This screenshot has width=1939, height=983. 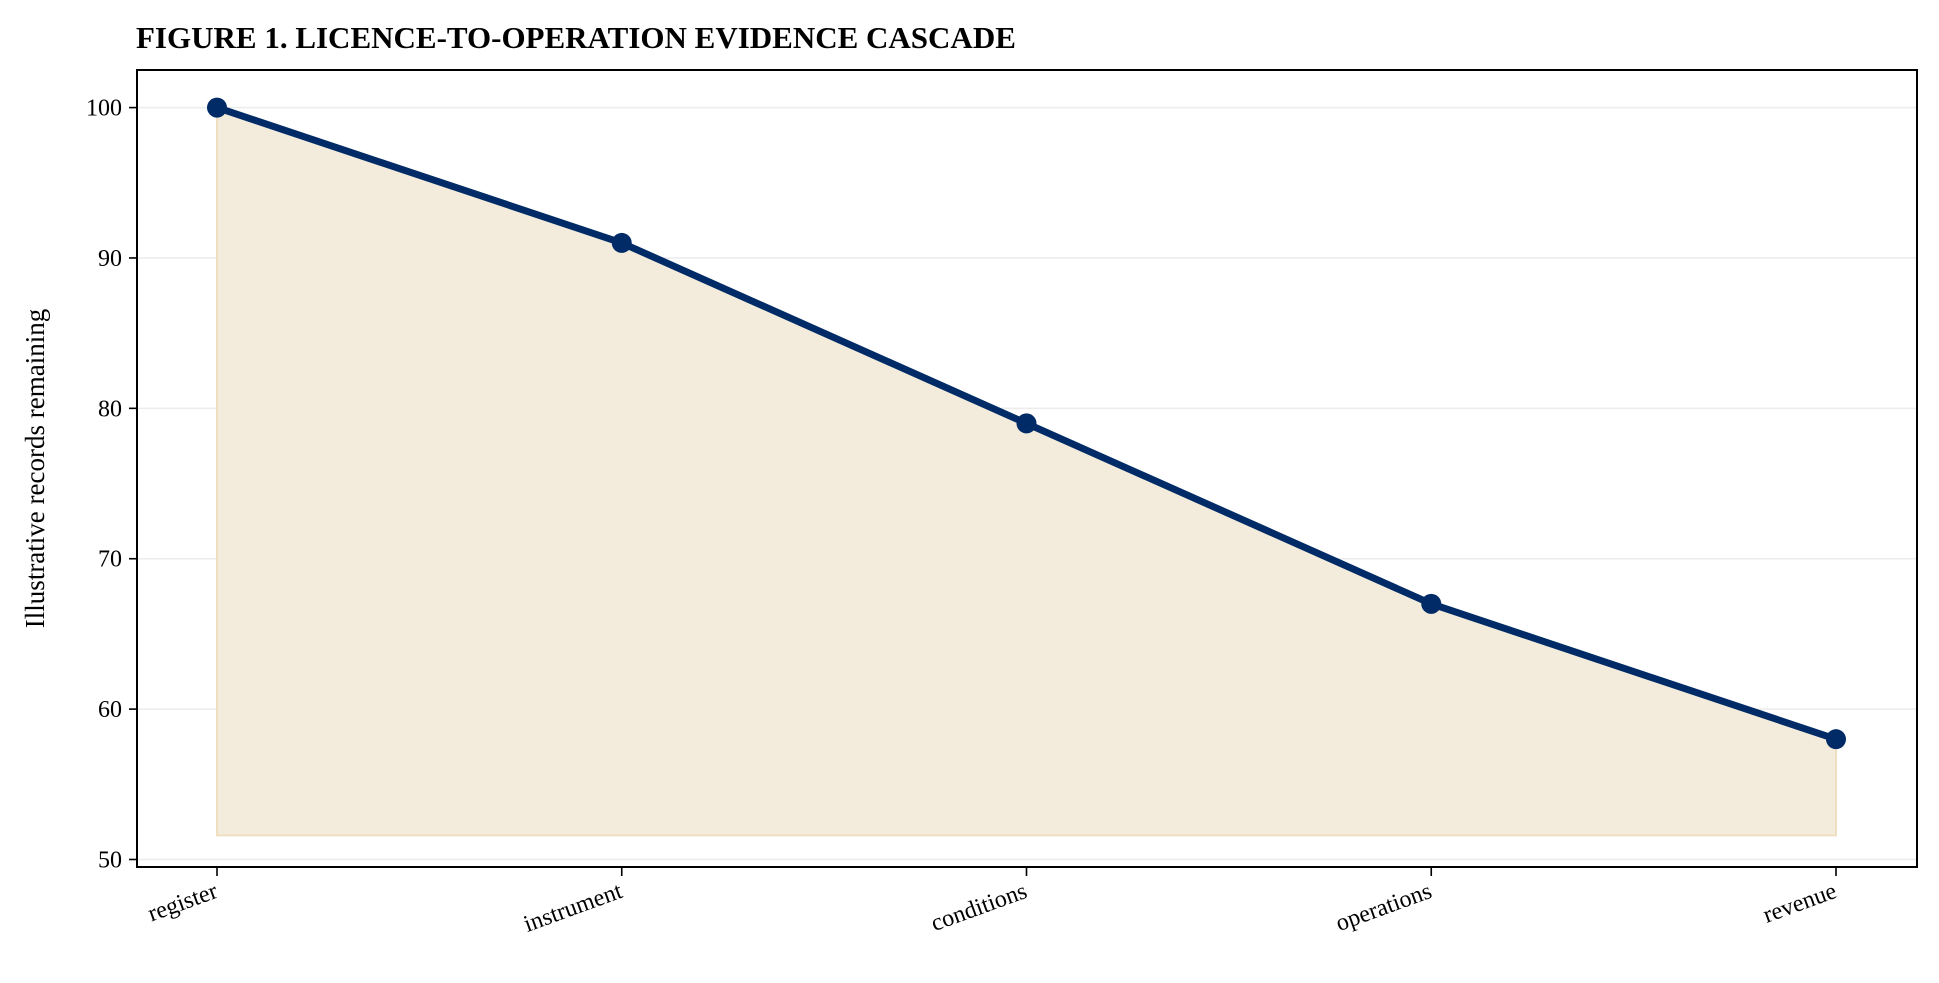 I want to click on x-tick-label: instrument, so click(x=573, y=908).